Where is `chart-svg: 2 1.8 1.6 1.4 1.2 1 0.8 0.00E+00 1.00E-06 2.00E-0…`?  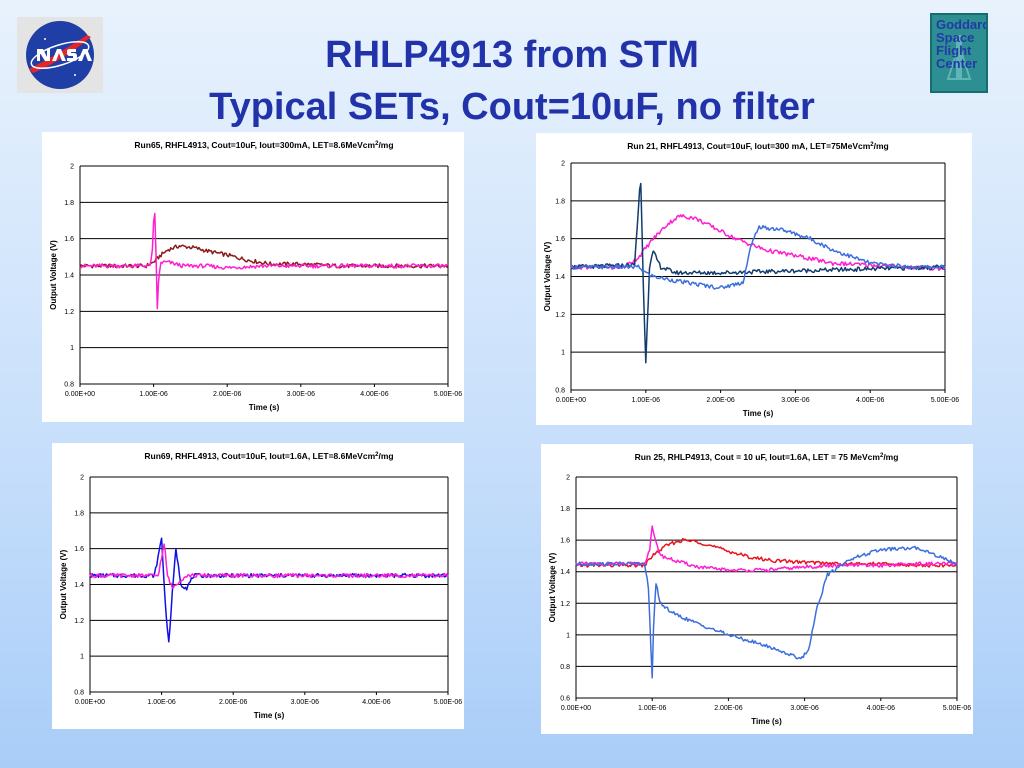
chart-svg: 2 1.8 1.6 1.4 1.2 1 0.8 0.00E+00 1.00E-06 2.00E-0… is located at coordinates (258, 586).